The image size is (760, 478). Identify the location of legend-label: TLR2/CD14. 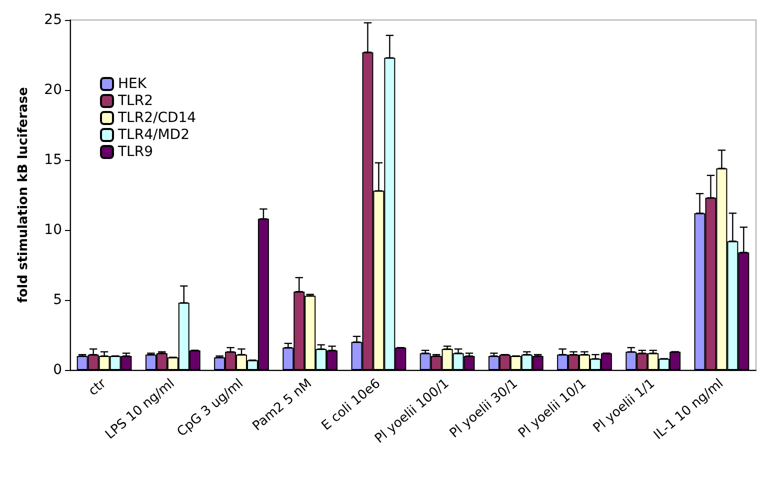
(156, 118).